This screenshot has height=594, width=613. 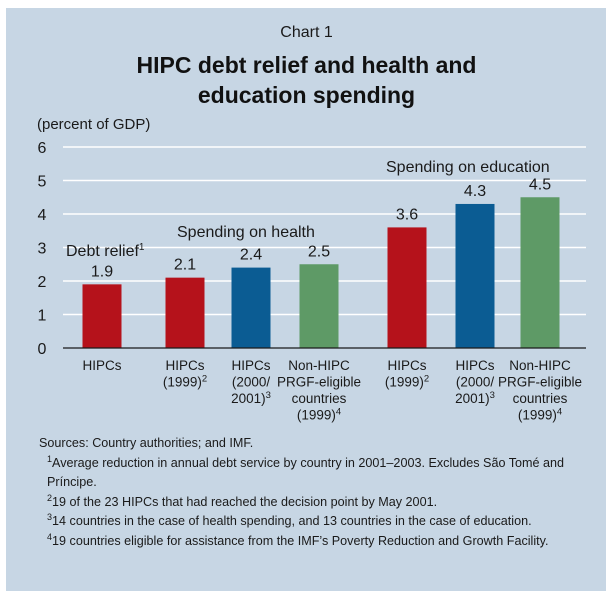 What do you see at coordinates (246, 232) in the screenshot?
I see `group-label-2: Spending on health` at bounding box center [246, 232].